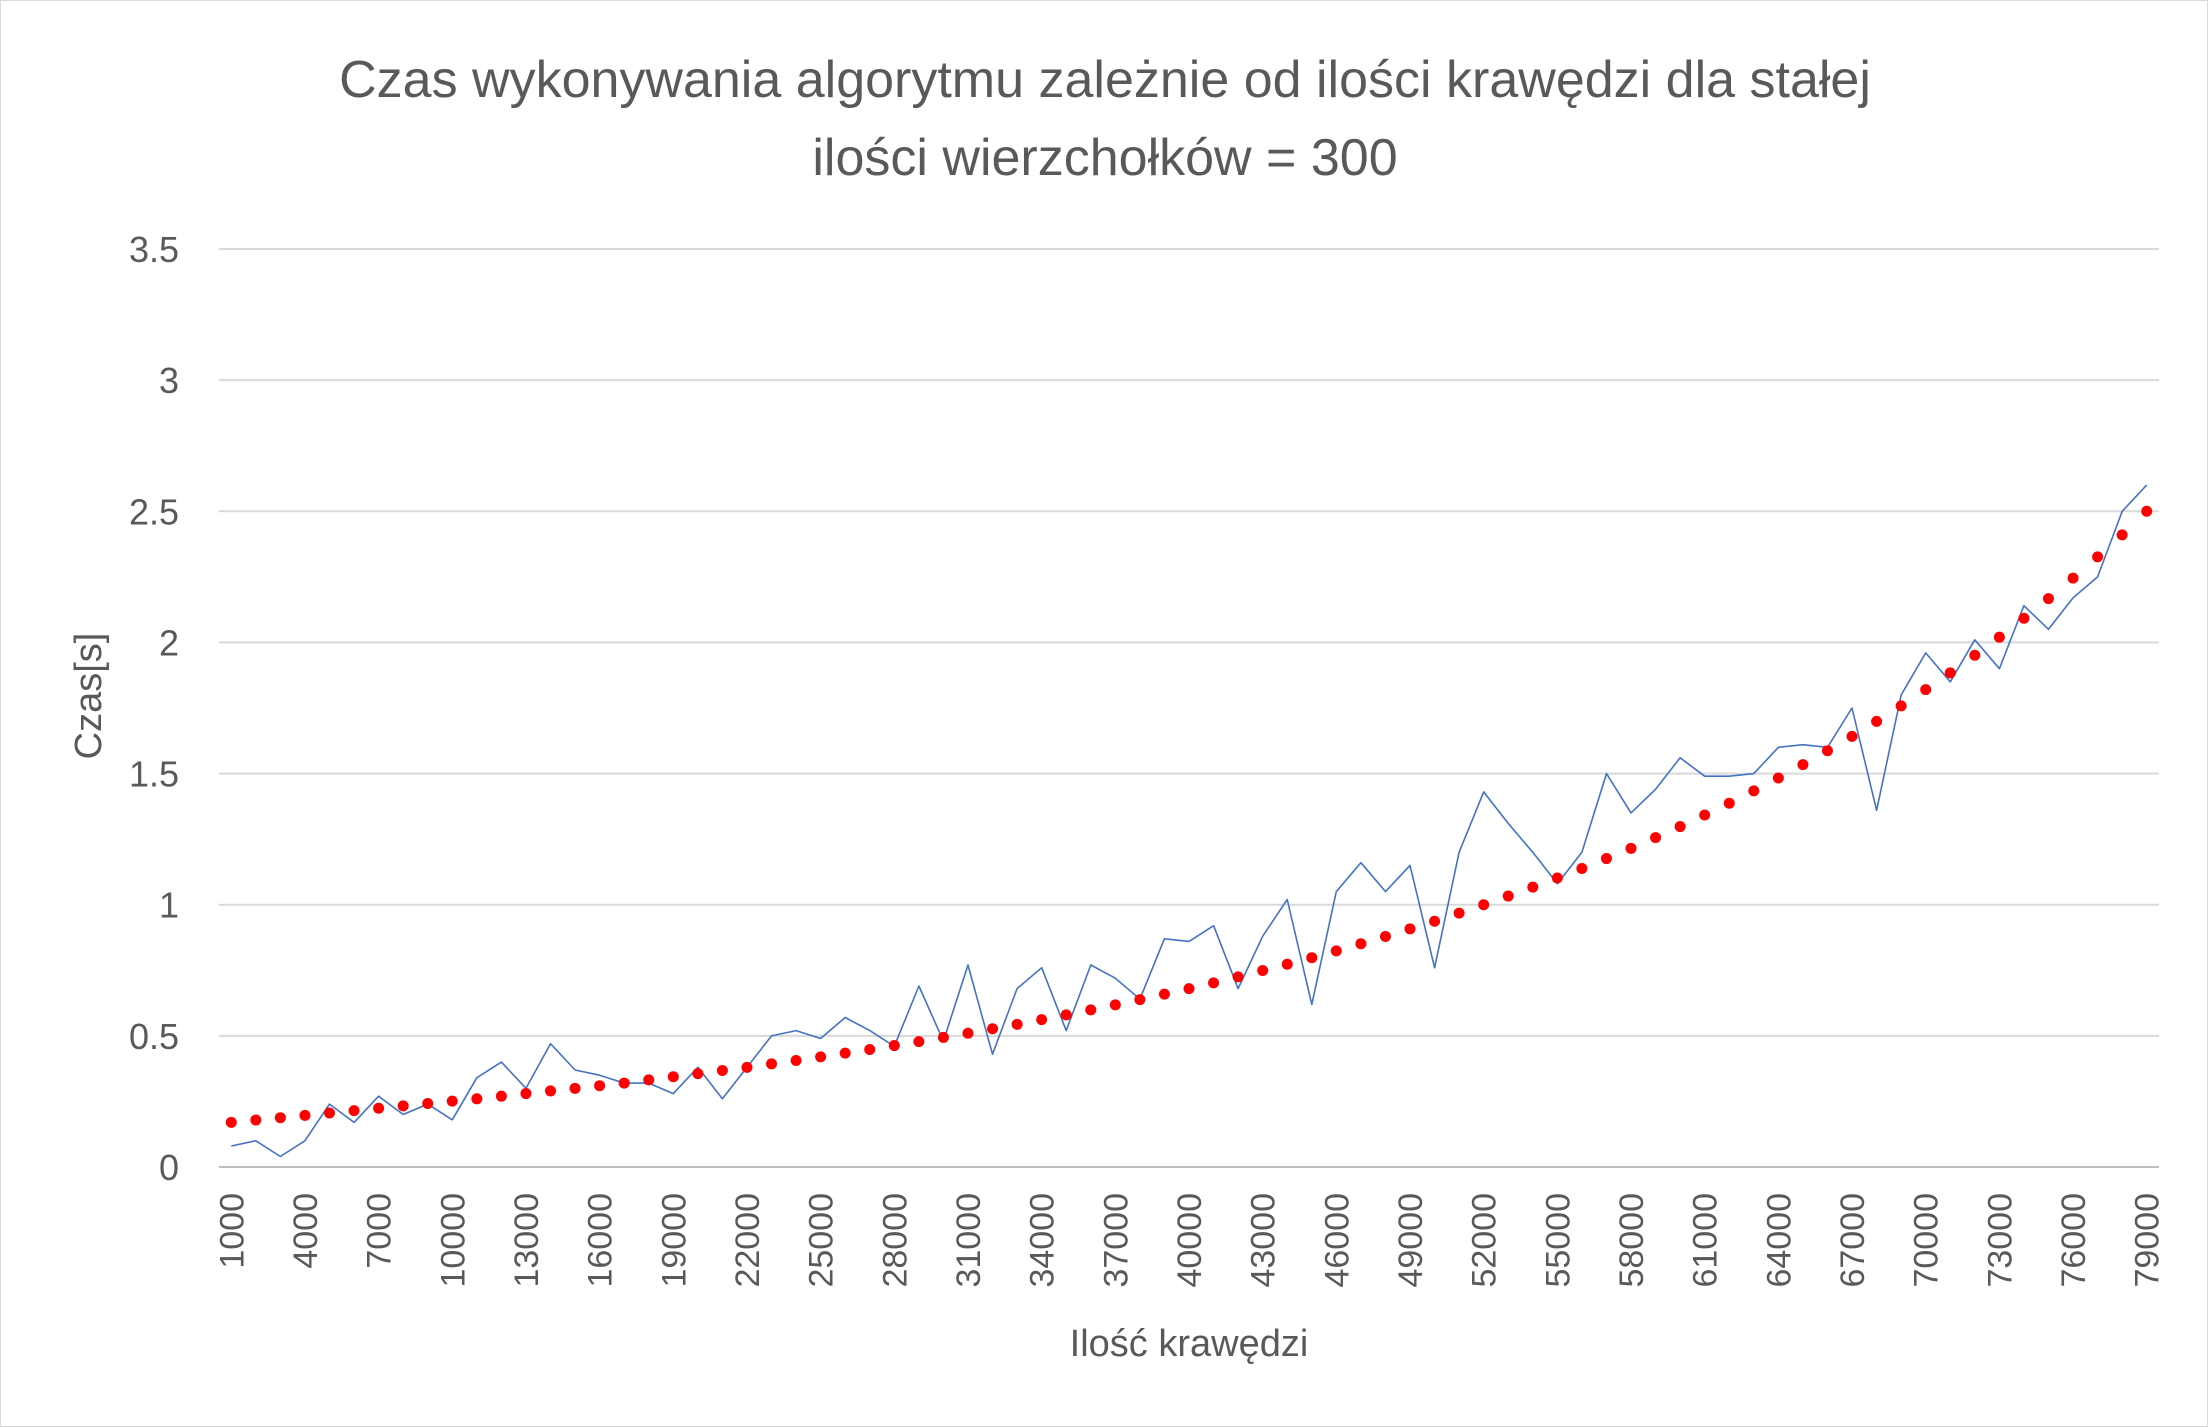 This screenshot has width=2208, height=1428. I want to click on x-tick-label: 13000, so click(527, 1240).